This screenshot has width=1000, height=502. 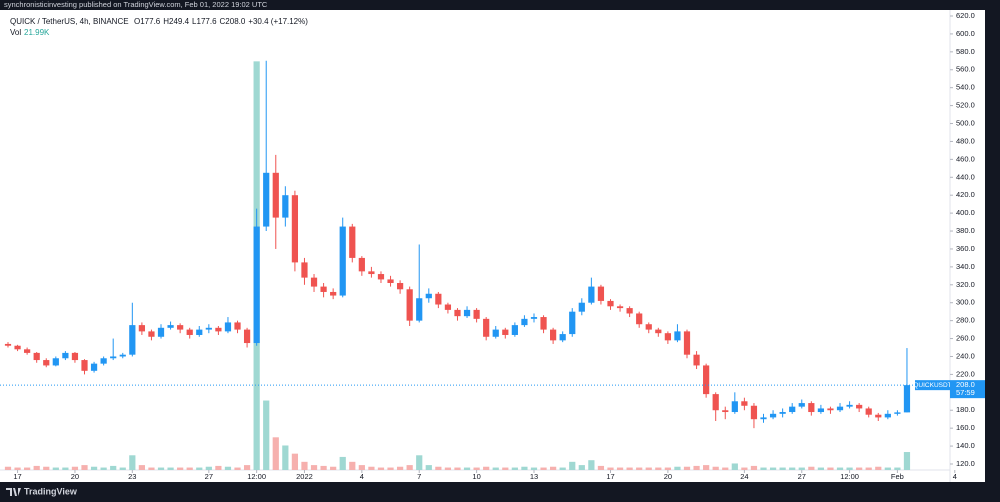 What do you see at coordinates (965, 33) in the screenshot?
I see `y-tick-label: 600.0` at bounding box center [965, 33].